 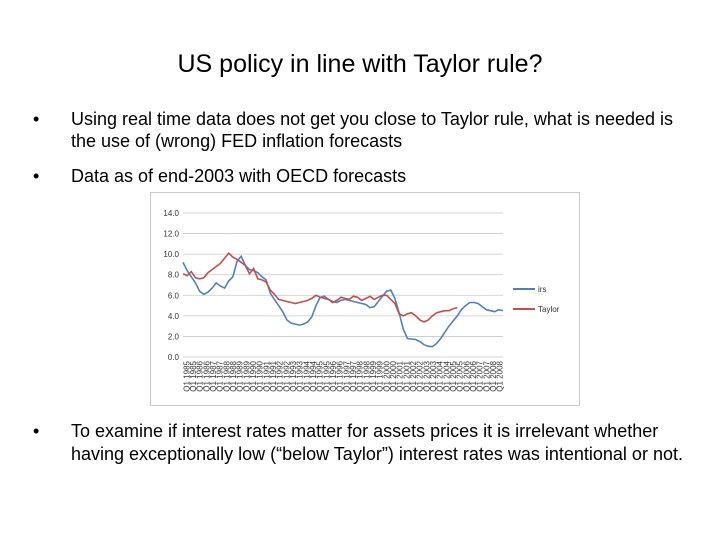 I want to click on series-line-irs, so click(x=343, y=301).